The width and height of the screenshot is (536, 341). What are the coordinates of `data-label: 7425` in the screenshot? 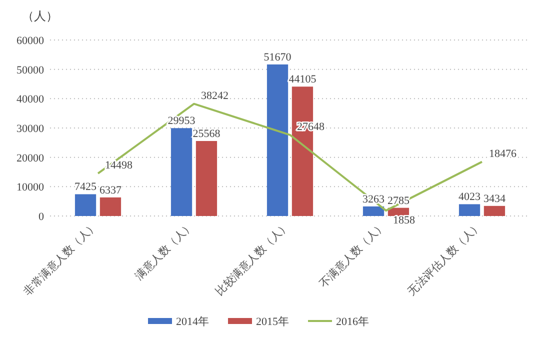 It's located at (86, 187).